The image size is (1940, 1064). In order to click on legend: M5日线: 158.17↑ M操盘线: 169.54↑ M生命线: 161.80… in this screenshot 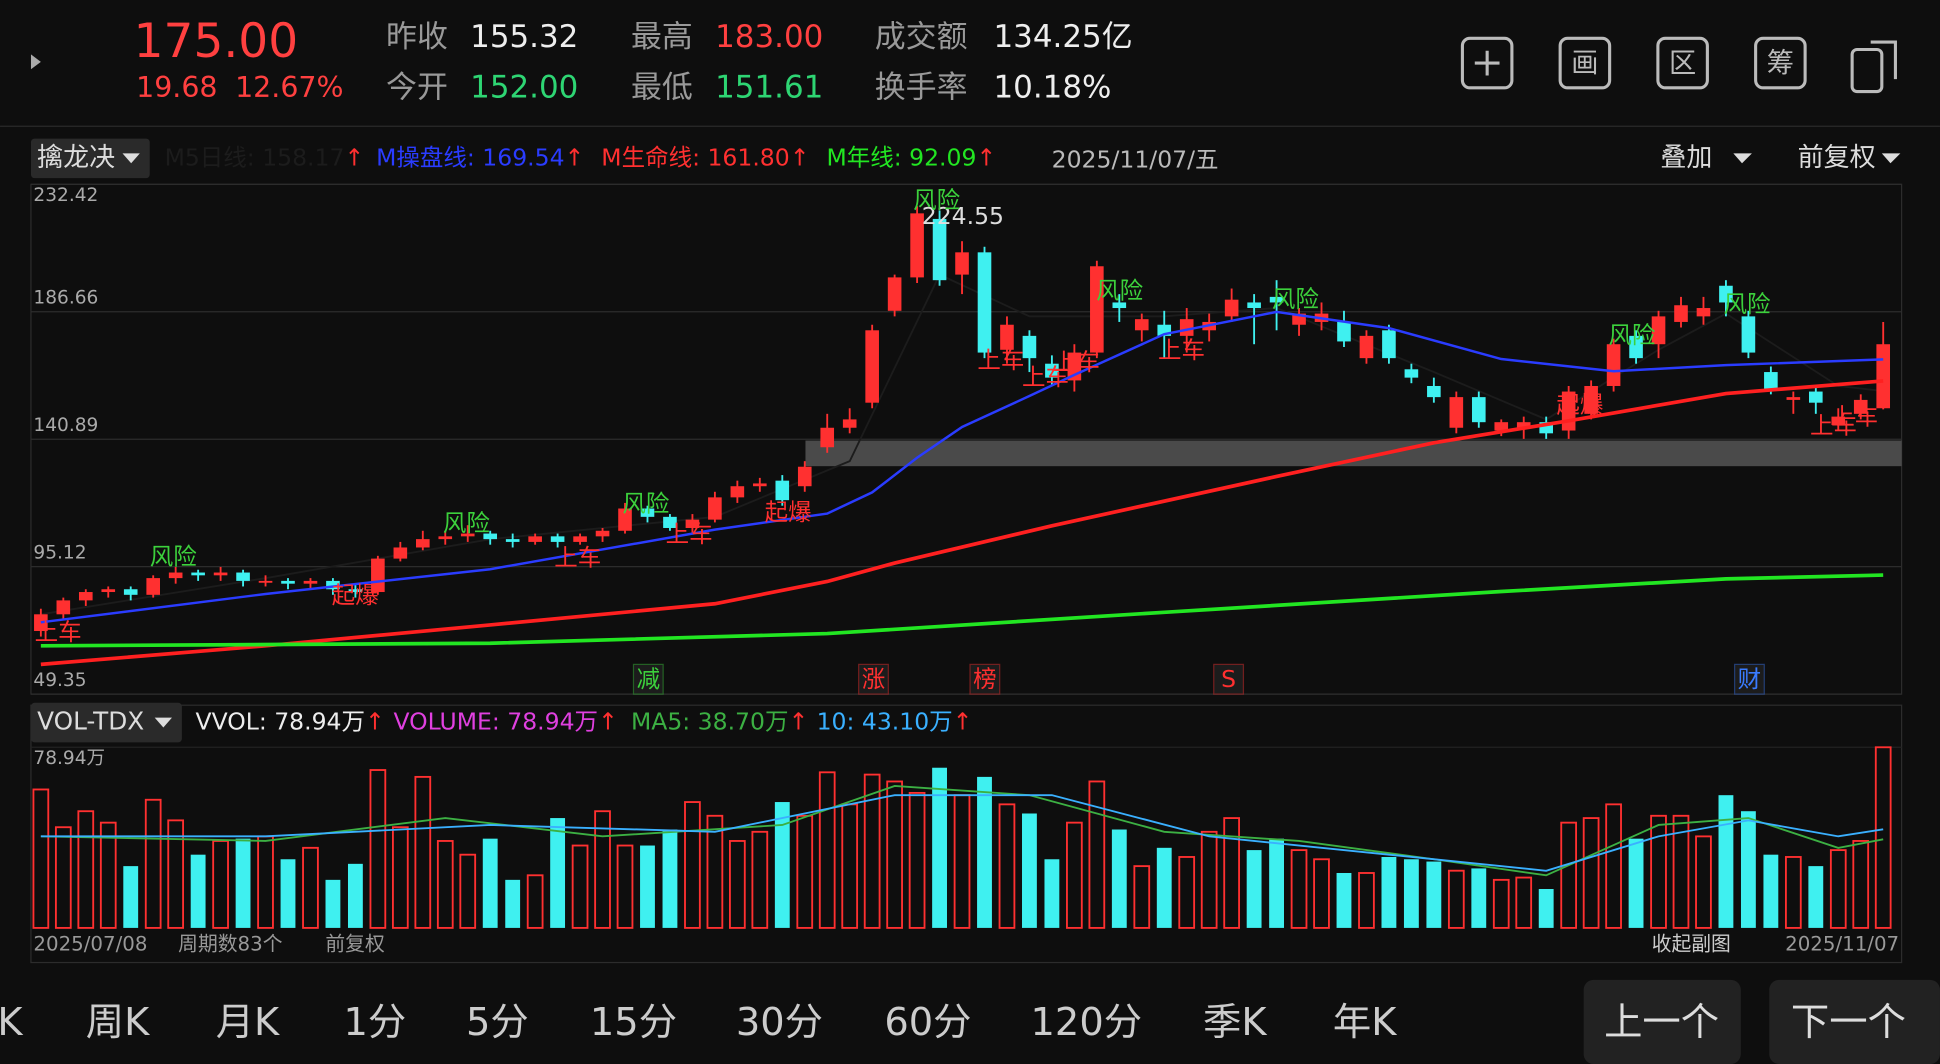, I will do `click(581, 157)`.